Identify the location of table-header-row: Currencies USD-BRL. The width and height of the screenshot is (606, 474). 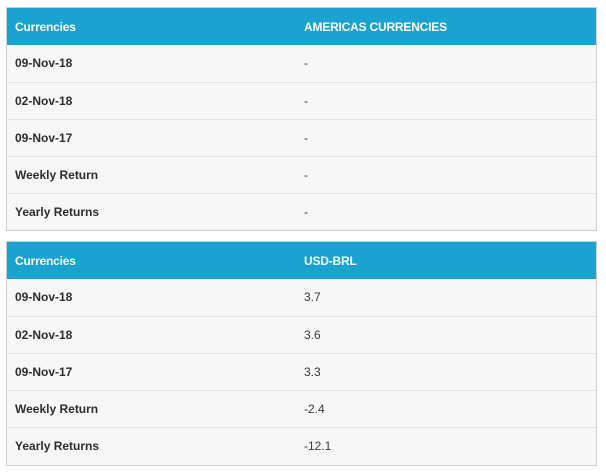
(301, 260).